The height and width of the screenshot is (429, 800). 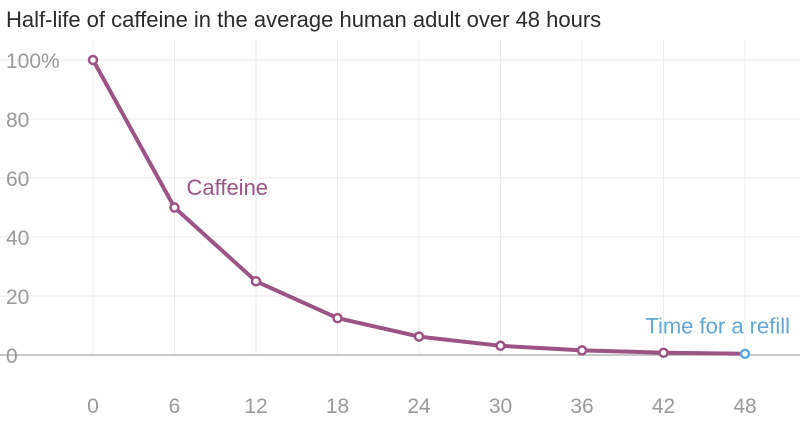 What do you see at coordinates (337, 406) in the screenshot?
I see `x-tick-label: 18` at bounding box center [337, 406].